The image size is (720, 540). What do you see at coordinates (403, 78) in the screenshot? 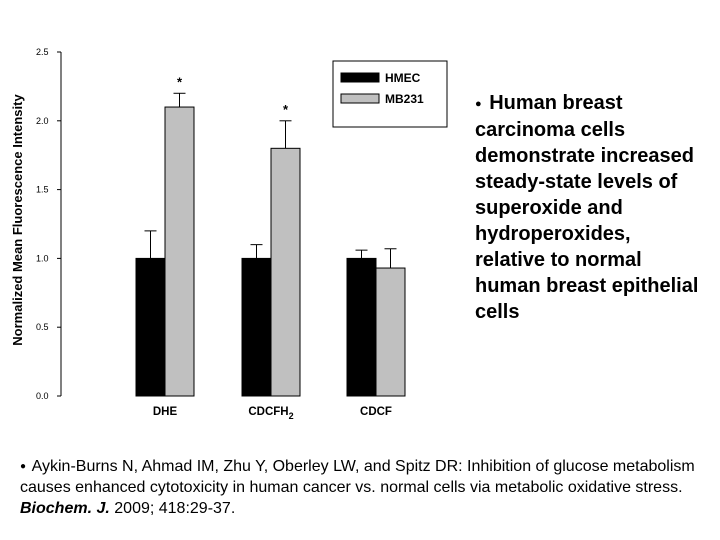
I see `legend-label: HMEC` at bounding box center [403, 78].